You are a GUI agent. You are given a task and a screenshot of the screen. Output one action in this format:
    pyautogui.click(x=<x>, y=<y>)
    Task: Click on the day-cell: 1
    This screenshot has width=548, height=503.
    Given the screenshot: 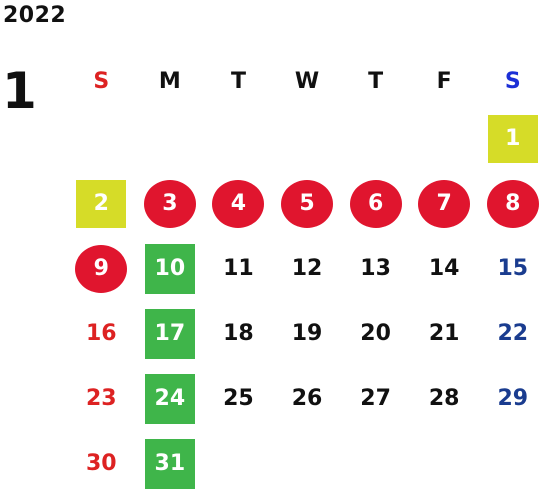 What is the action you would take?
    pyautogui.click(x=512, y=138)
    